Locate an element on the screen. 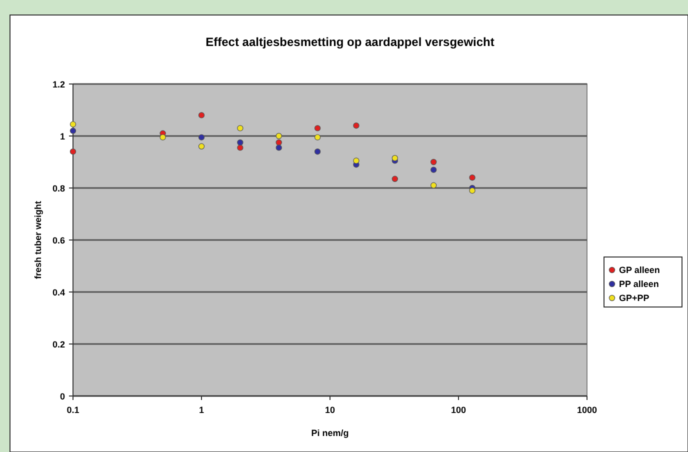 The image size is (688, 452). y-tick-label: 0.4 is located at coordinates (58, 293).